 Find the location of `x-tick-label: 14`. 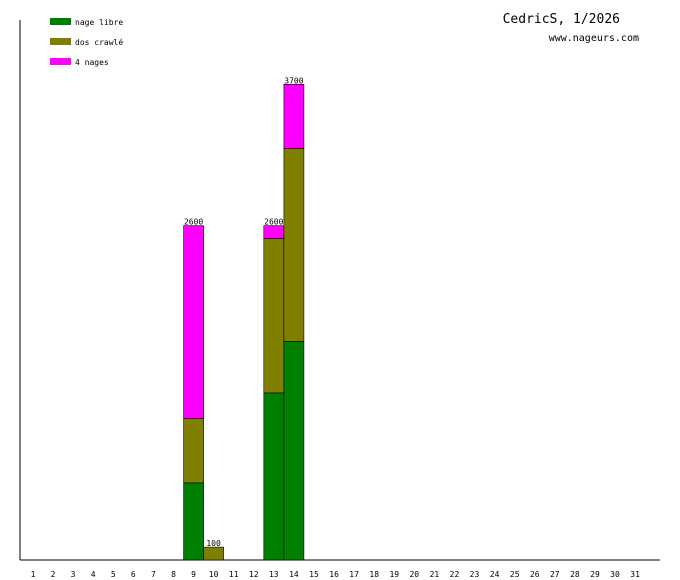

x-tick-label: 14 is located at coordinates (294, 574).